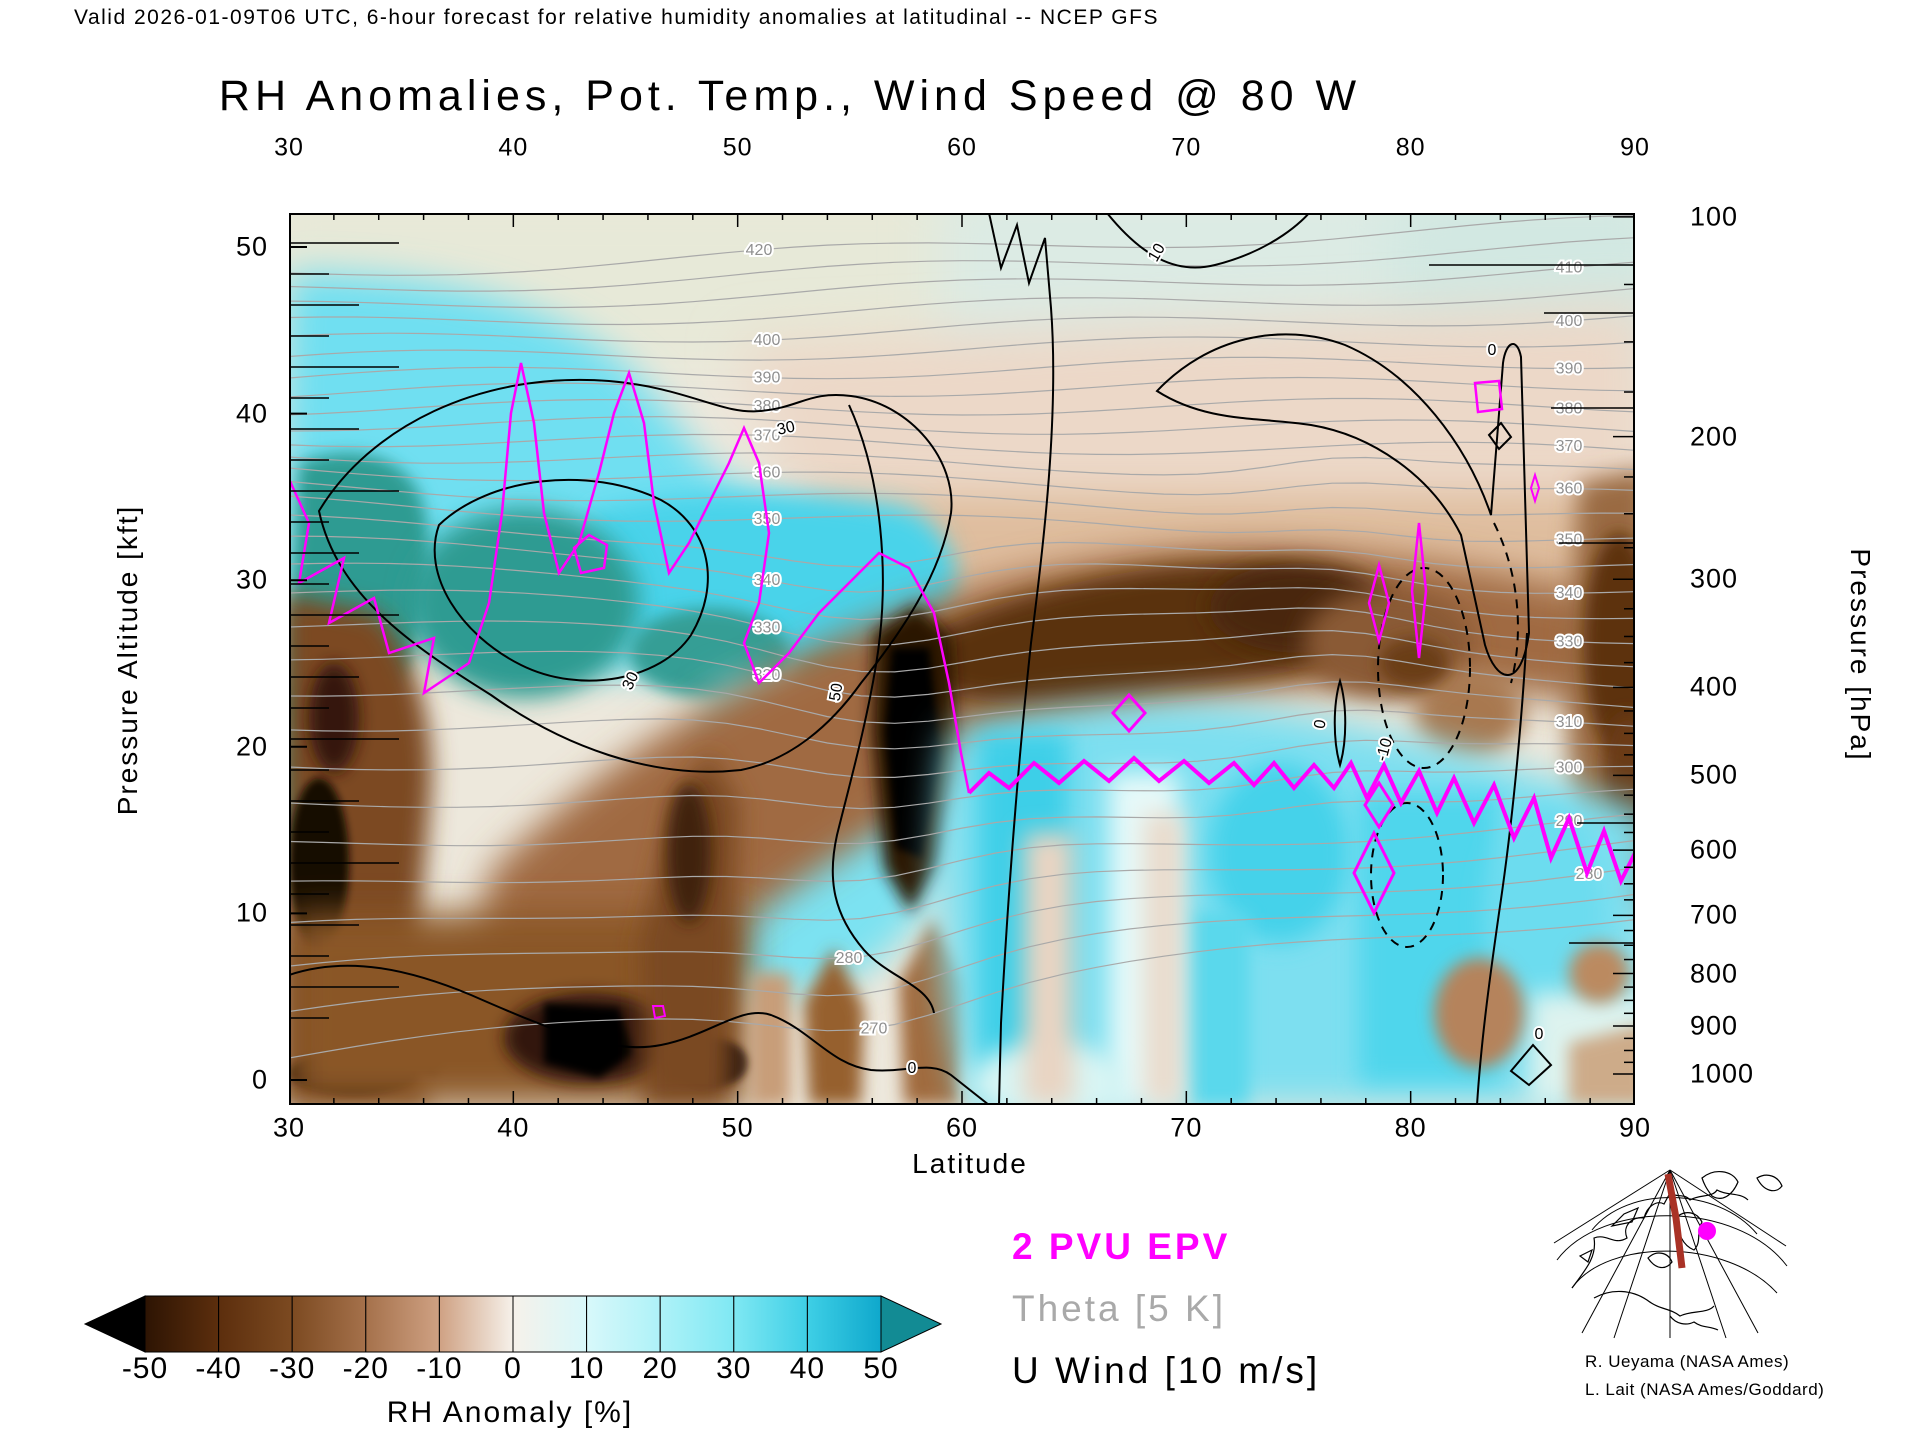 The image size is (1920, 1440). What do you see at coordinates (837, 692) in the screenshot?
I see `u-wind-contour-label: 50` at bounding box center [837, 692].